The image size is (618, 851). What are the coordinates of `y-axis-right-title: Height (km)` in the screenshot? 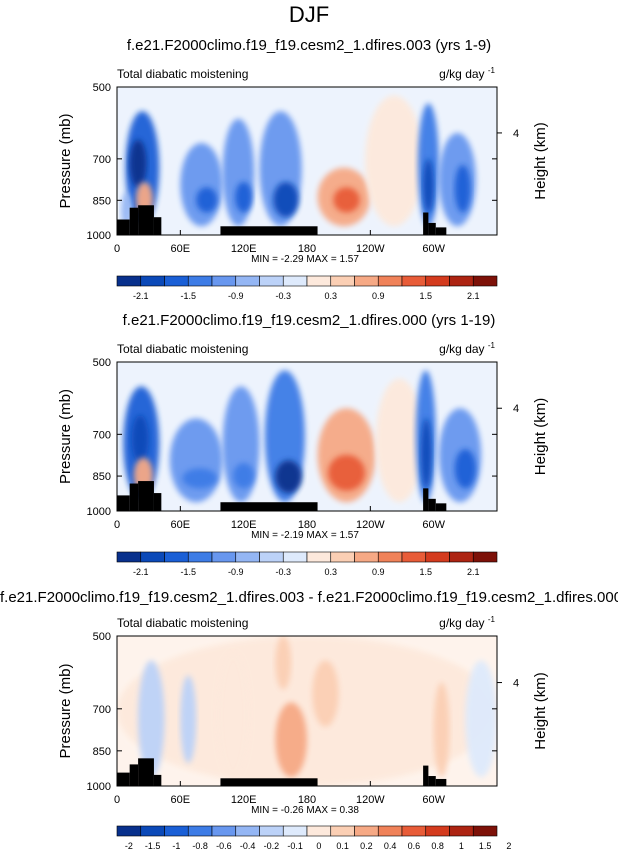 It's located at (540, 437).